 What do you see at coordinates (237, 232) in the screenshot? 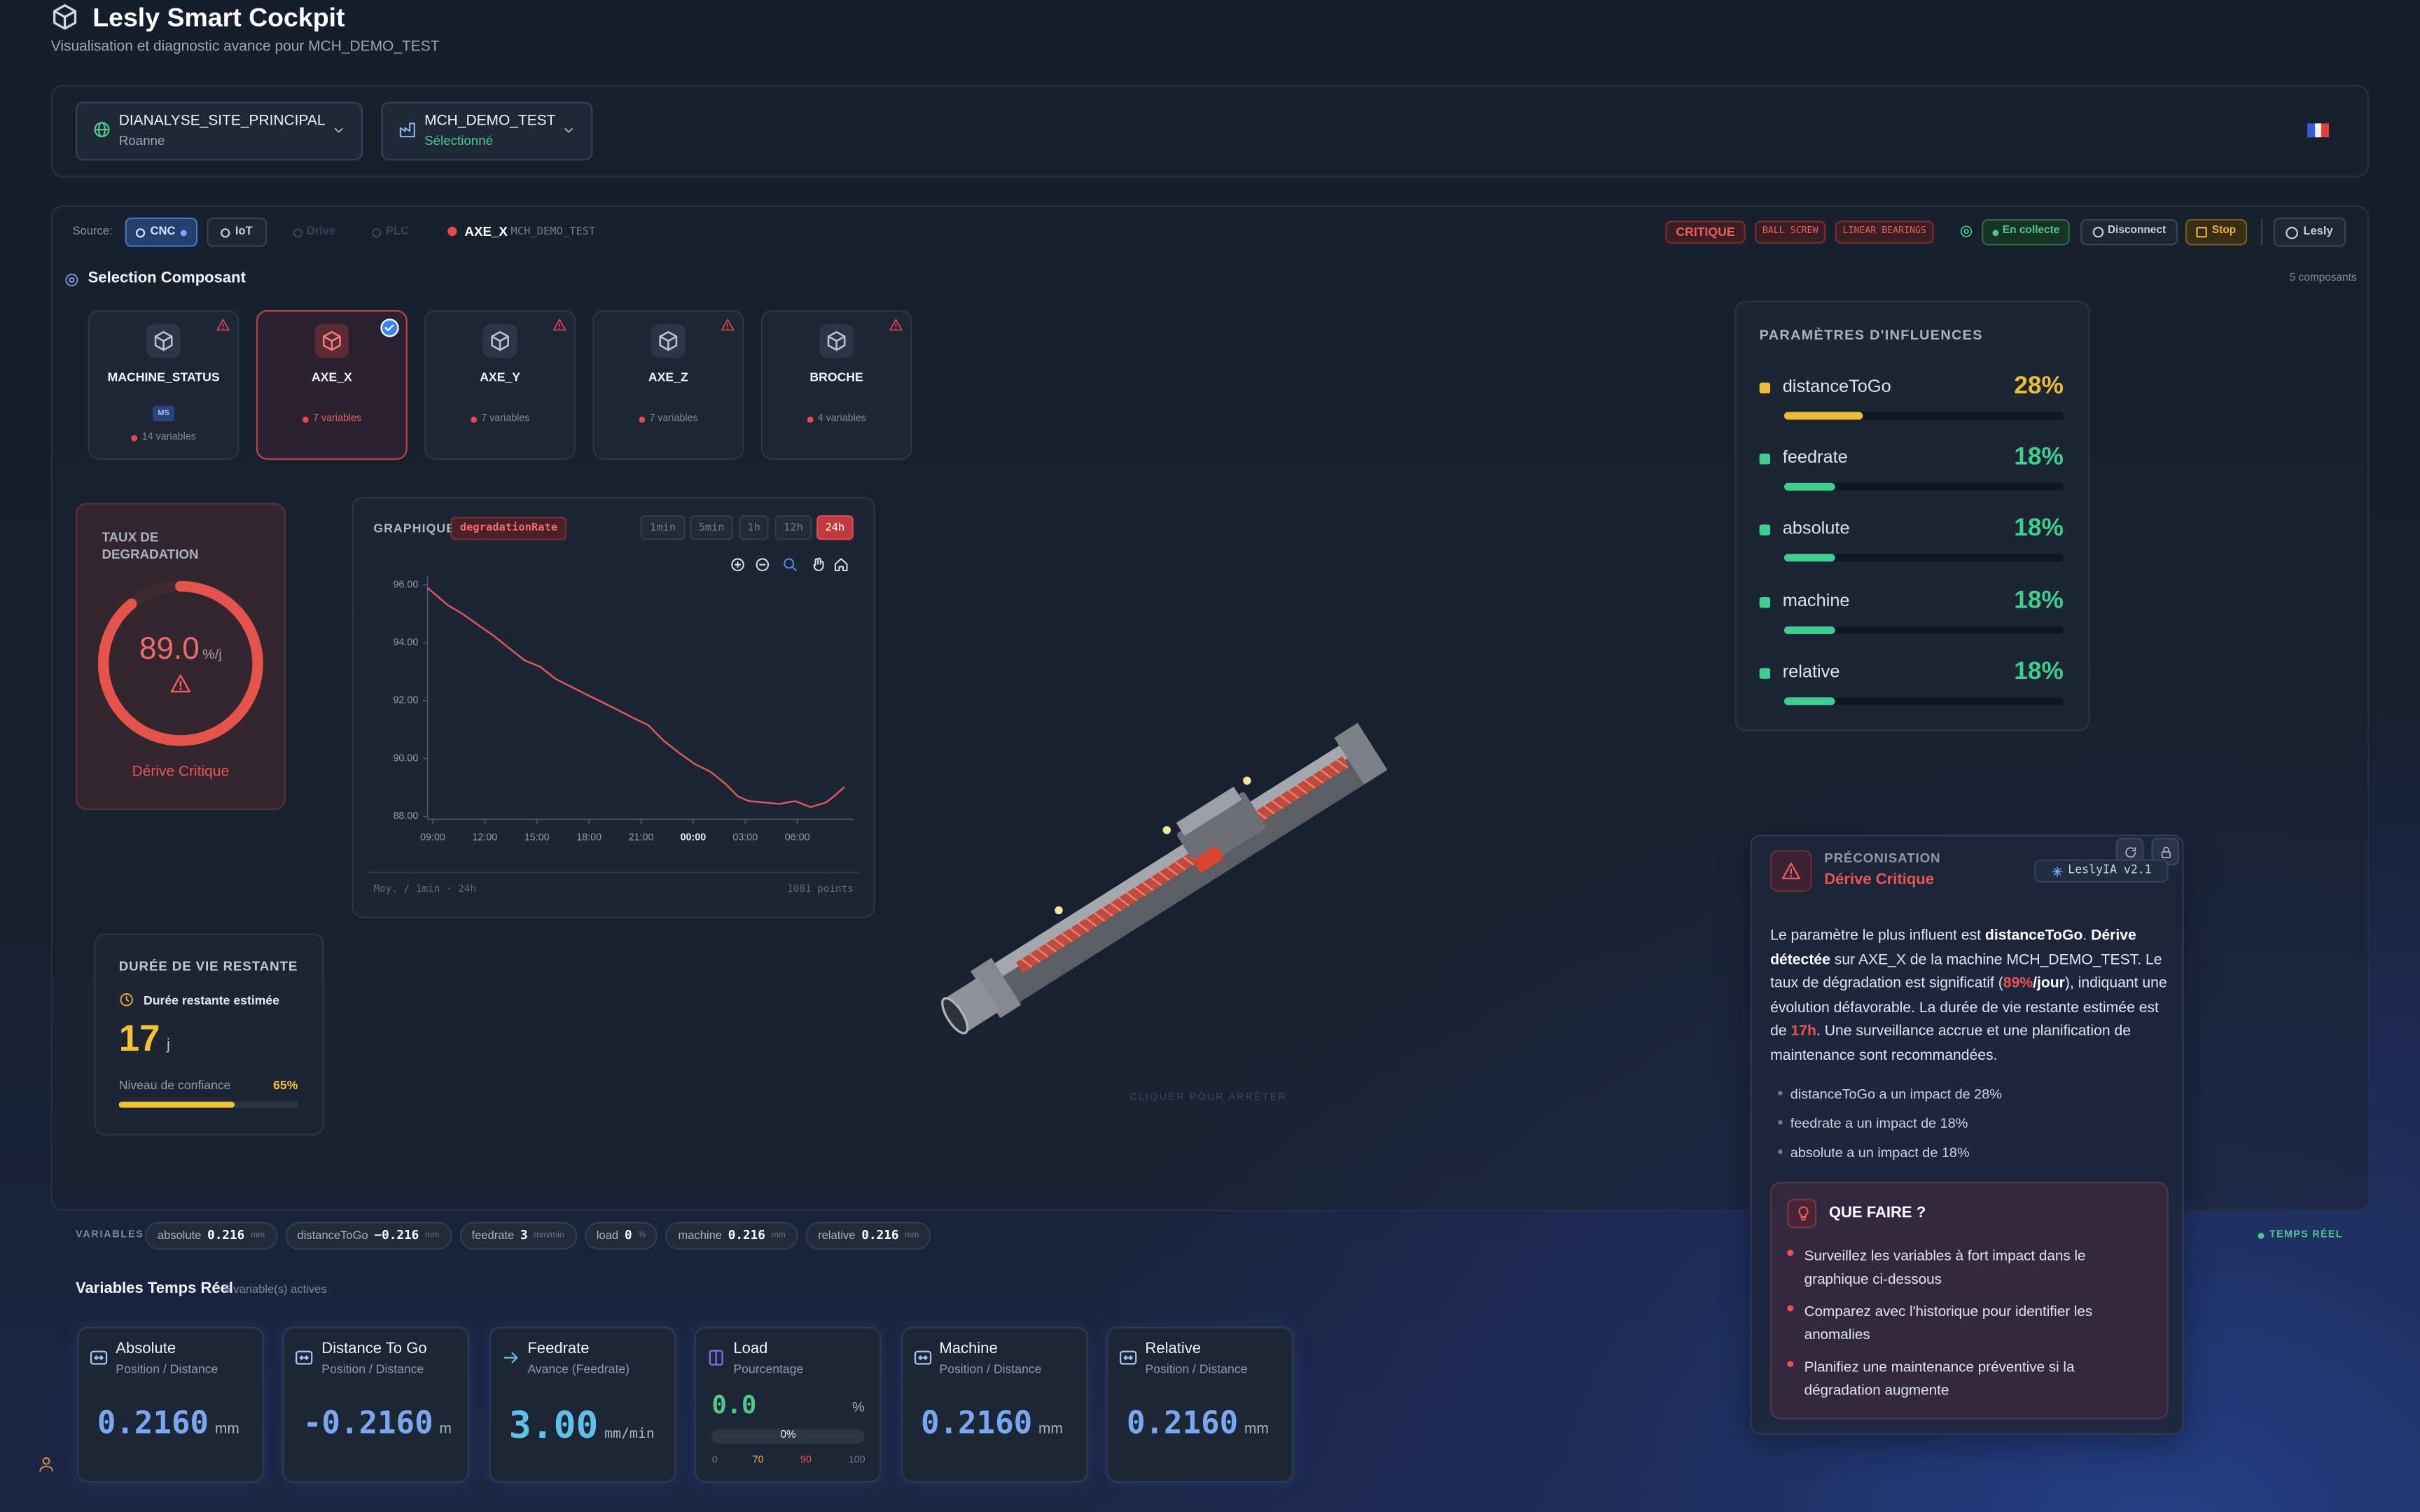
I see `source-button: IoT` at bounding box center [237, 232].